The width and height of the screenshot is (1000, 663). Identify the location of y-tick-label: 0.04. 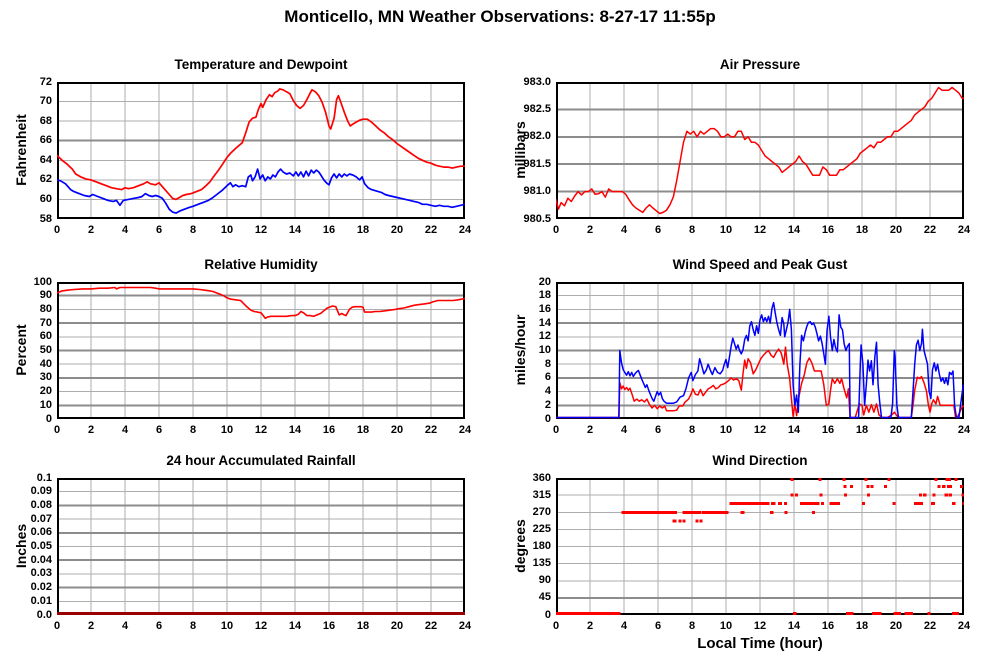
(41, 559).